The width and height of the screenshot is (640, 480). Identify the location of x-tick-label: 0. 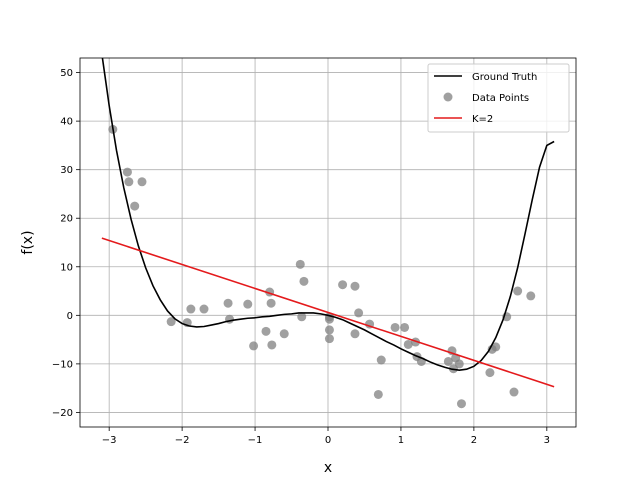
(328, 440).